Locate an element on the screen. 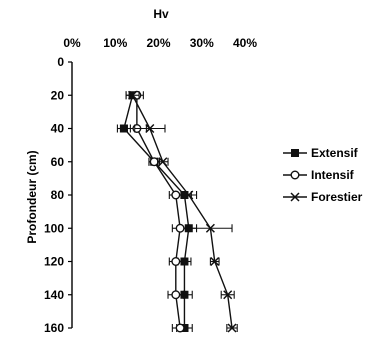 The image size is (380, 337). y-tick-label: 160 is located at coordinates (54, 328).